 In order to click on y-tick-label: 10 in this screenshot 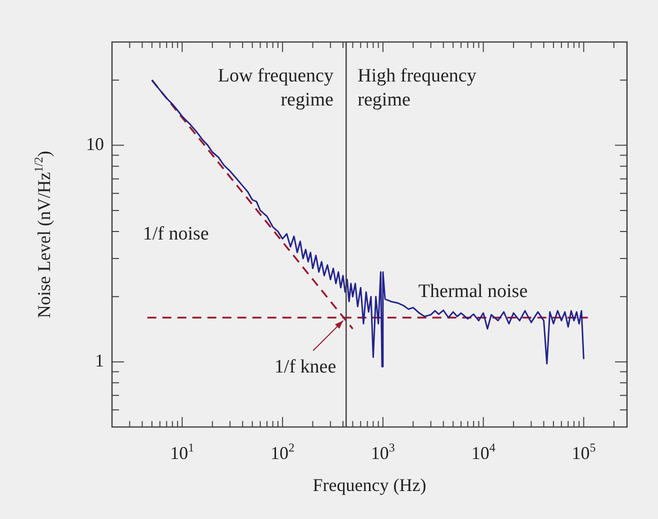, I will do `click(95, 144)`.